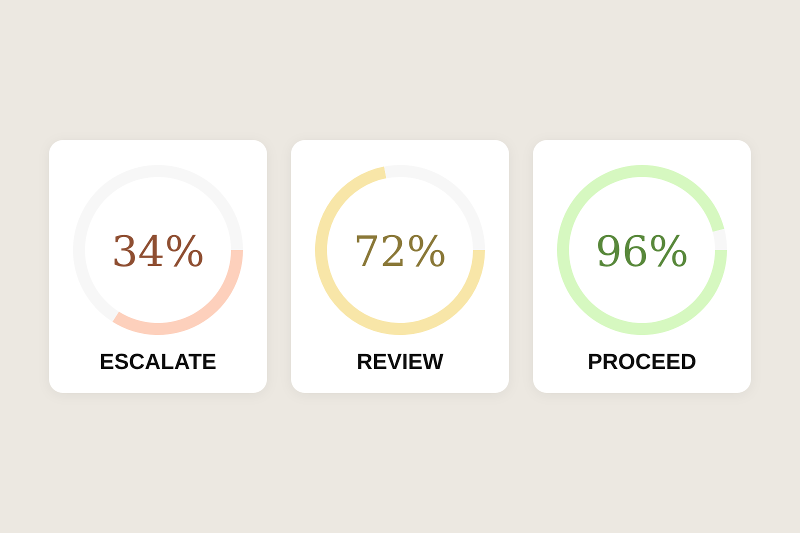 Image resolution: width=800 pixels, height=533 pixels. What do you see at coordinates (642, 361) in the screenshot?
I see `text: PROCEED` at bounding box center [642, 361].